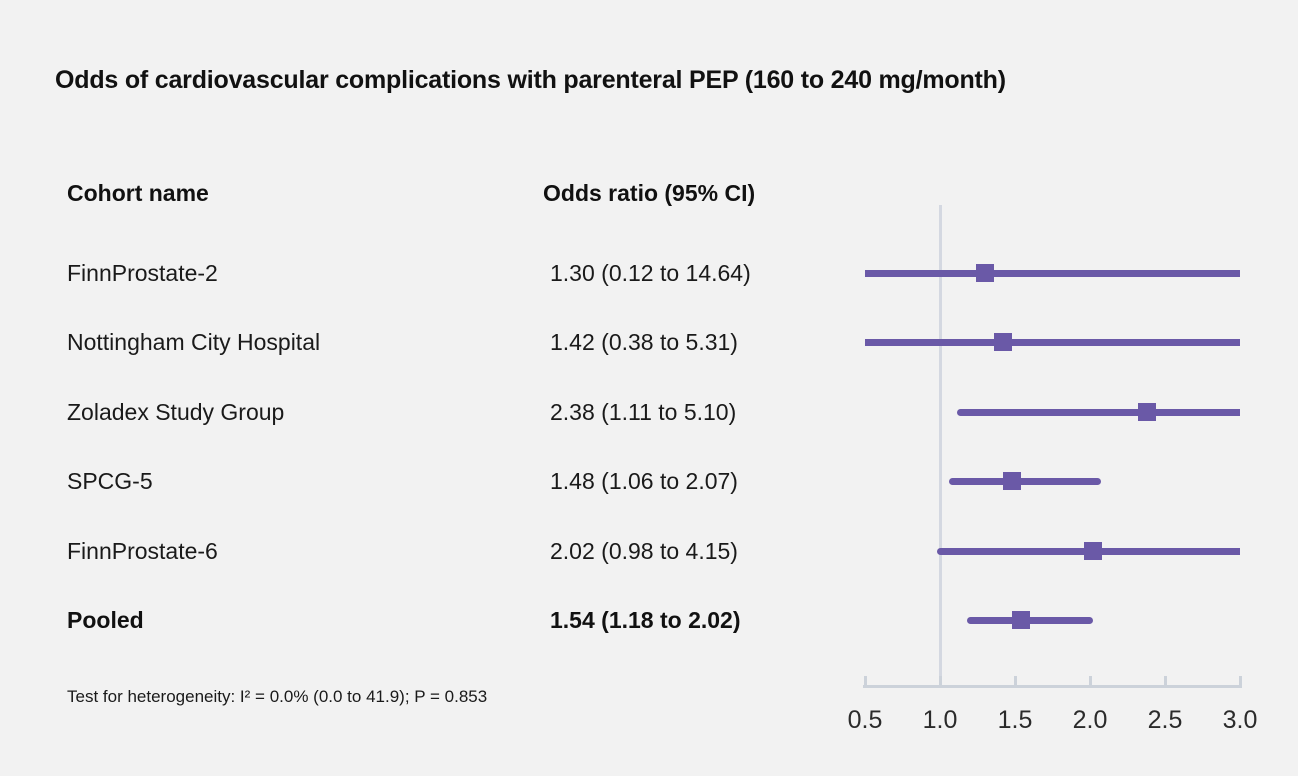  I want to click on odds-ratio-value: 2.38 (1.11 to 5.10), so click(643, 412).